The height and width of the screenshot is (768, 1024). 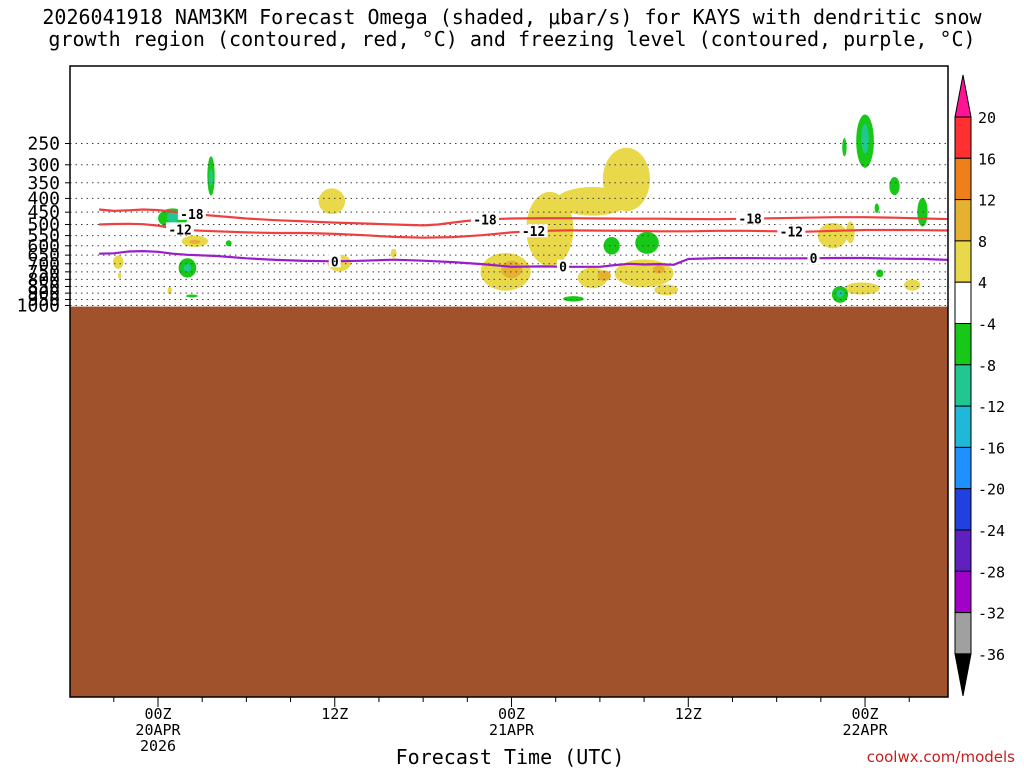 I want to click on colorbar-label-2: 12, so click(x=987, y=201).